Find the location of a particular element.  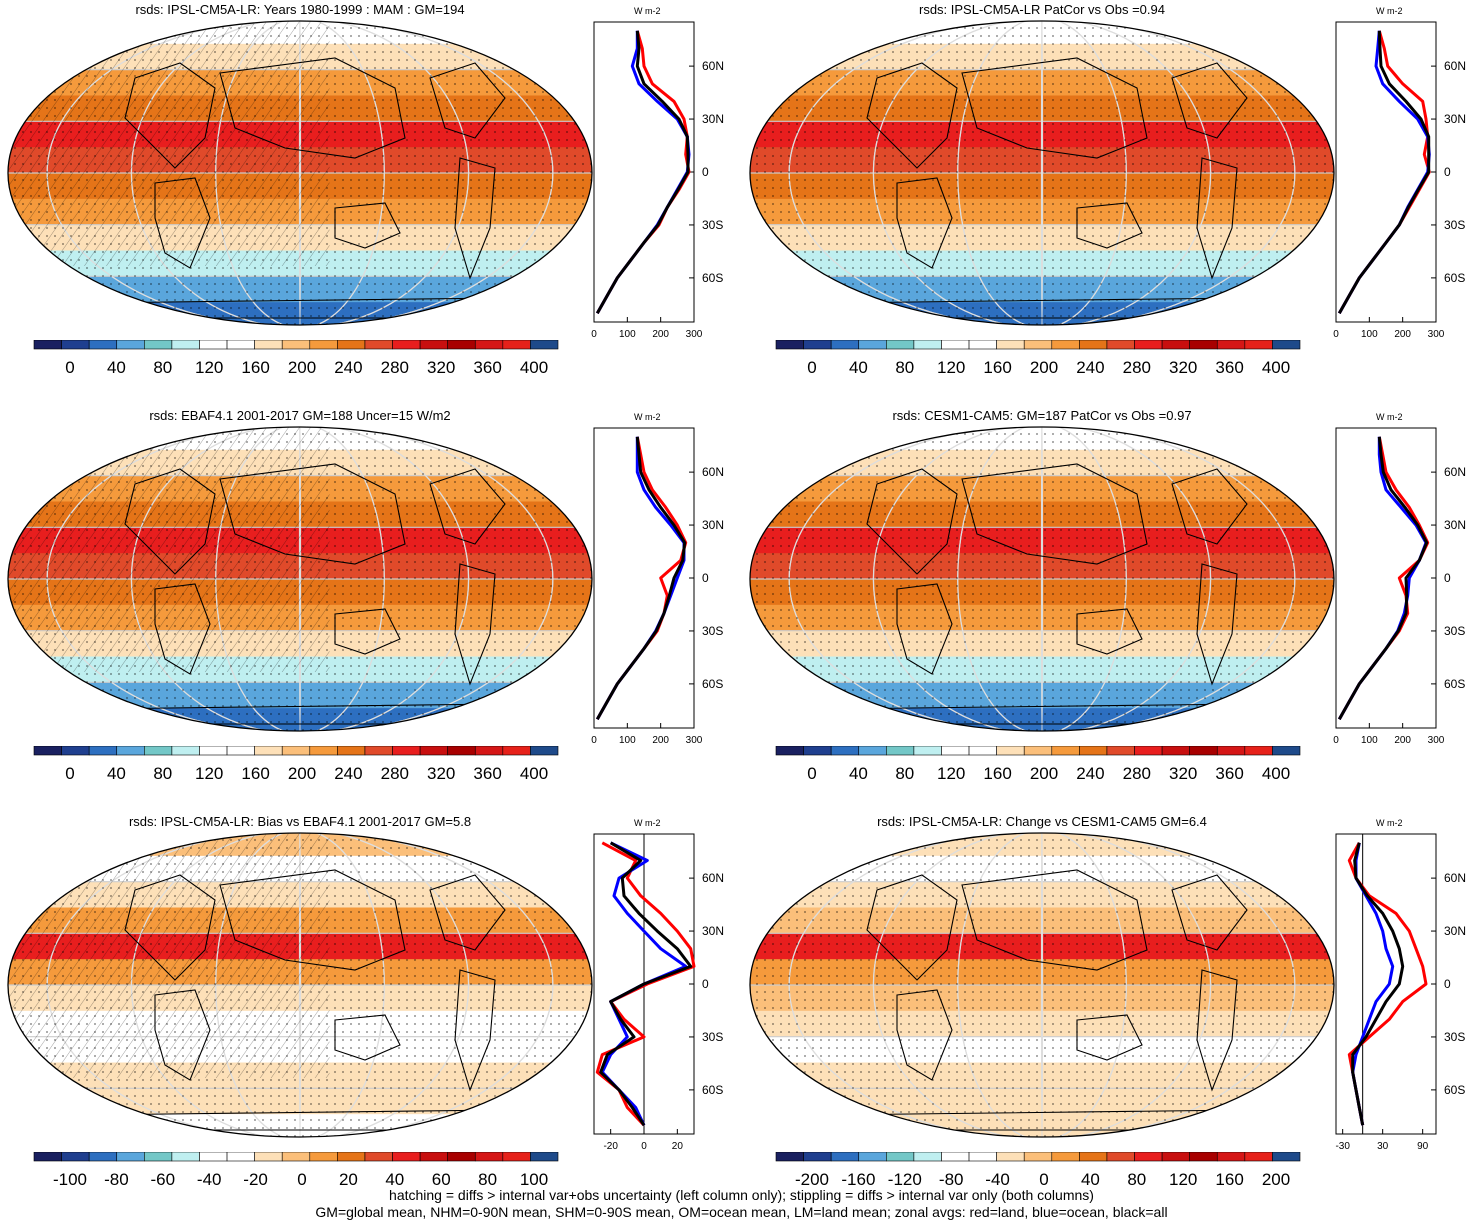

x-tick-label: 200 is located at coordinates (1402, 334).